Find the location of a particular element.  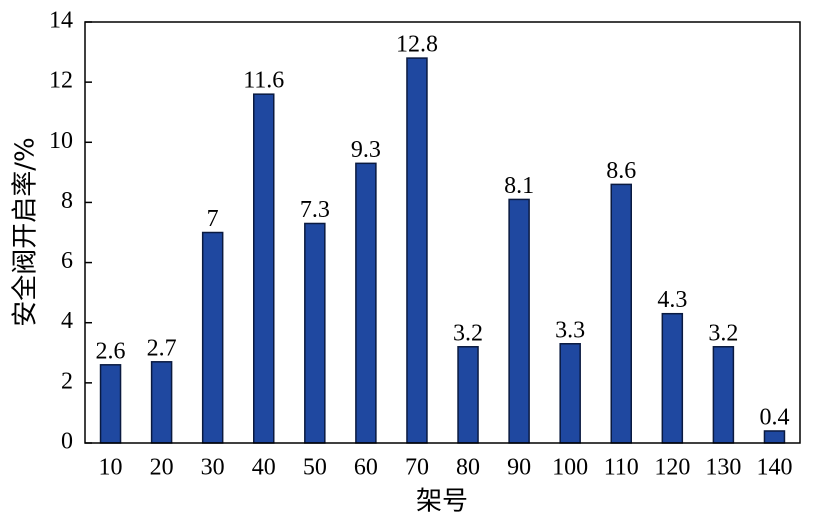

x-tick-label: 120 is located at coordinates (672, 468).